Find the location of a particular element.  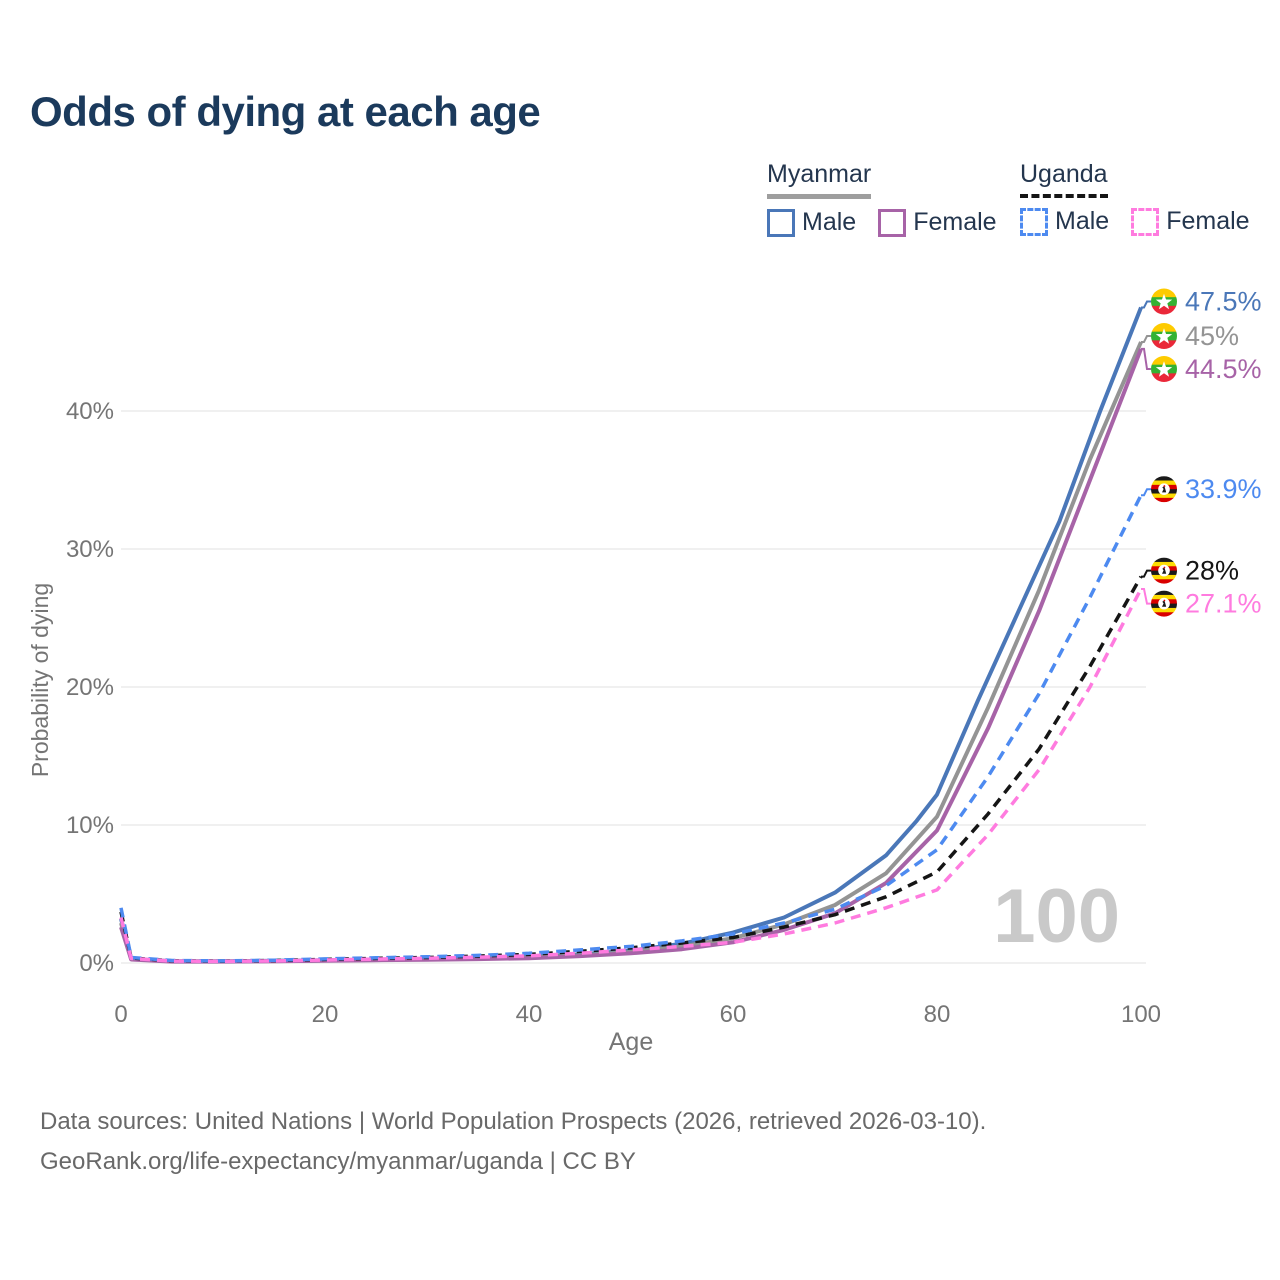

x-tick-label: 40 is located at coordinates (529, 1014).